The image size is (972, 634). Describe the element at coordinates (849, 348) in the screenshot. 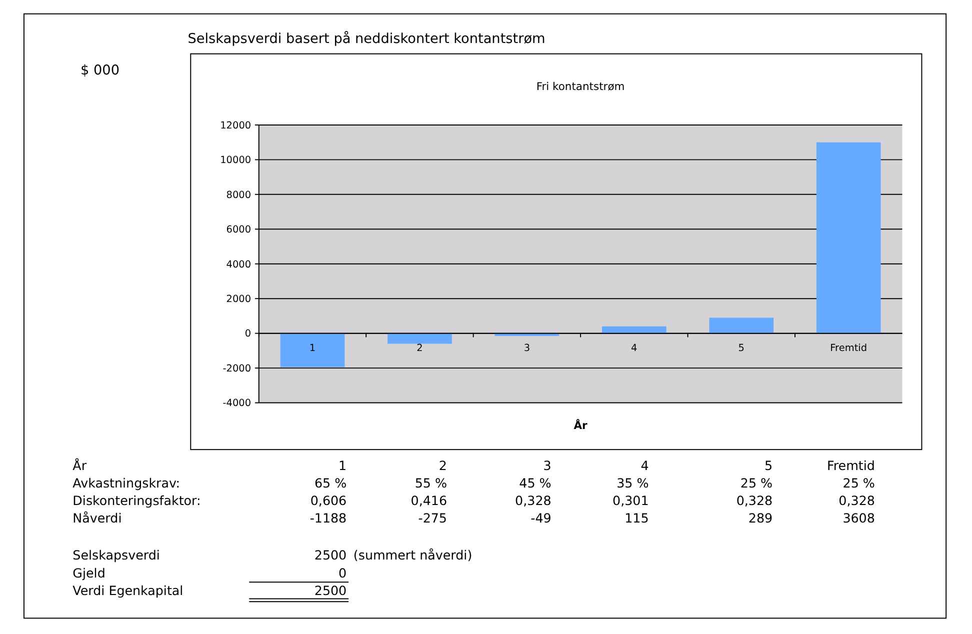

I see `annotation: Fremtid` at that location.